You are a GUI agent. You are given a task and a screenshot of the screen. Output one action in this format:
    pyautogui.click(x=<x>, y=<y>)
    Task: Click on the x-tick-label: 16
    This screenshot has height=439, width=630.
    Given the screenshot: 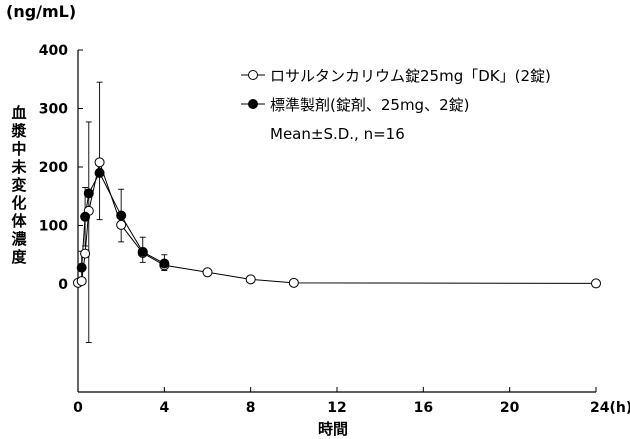 What is the action you would take?
    pyautogui.click(x=423, y=408)
    